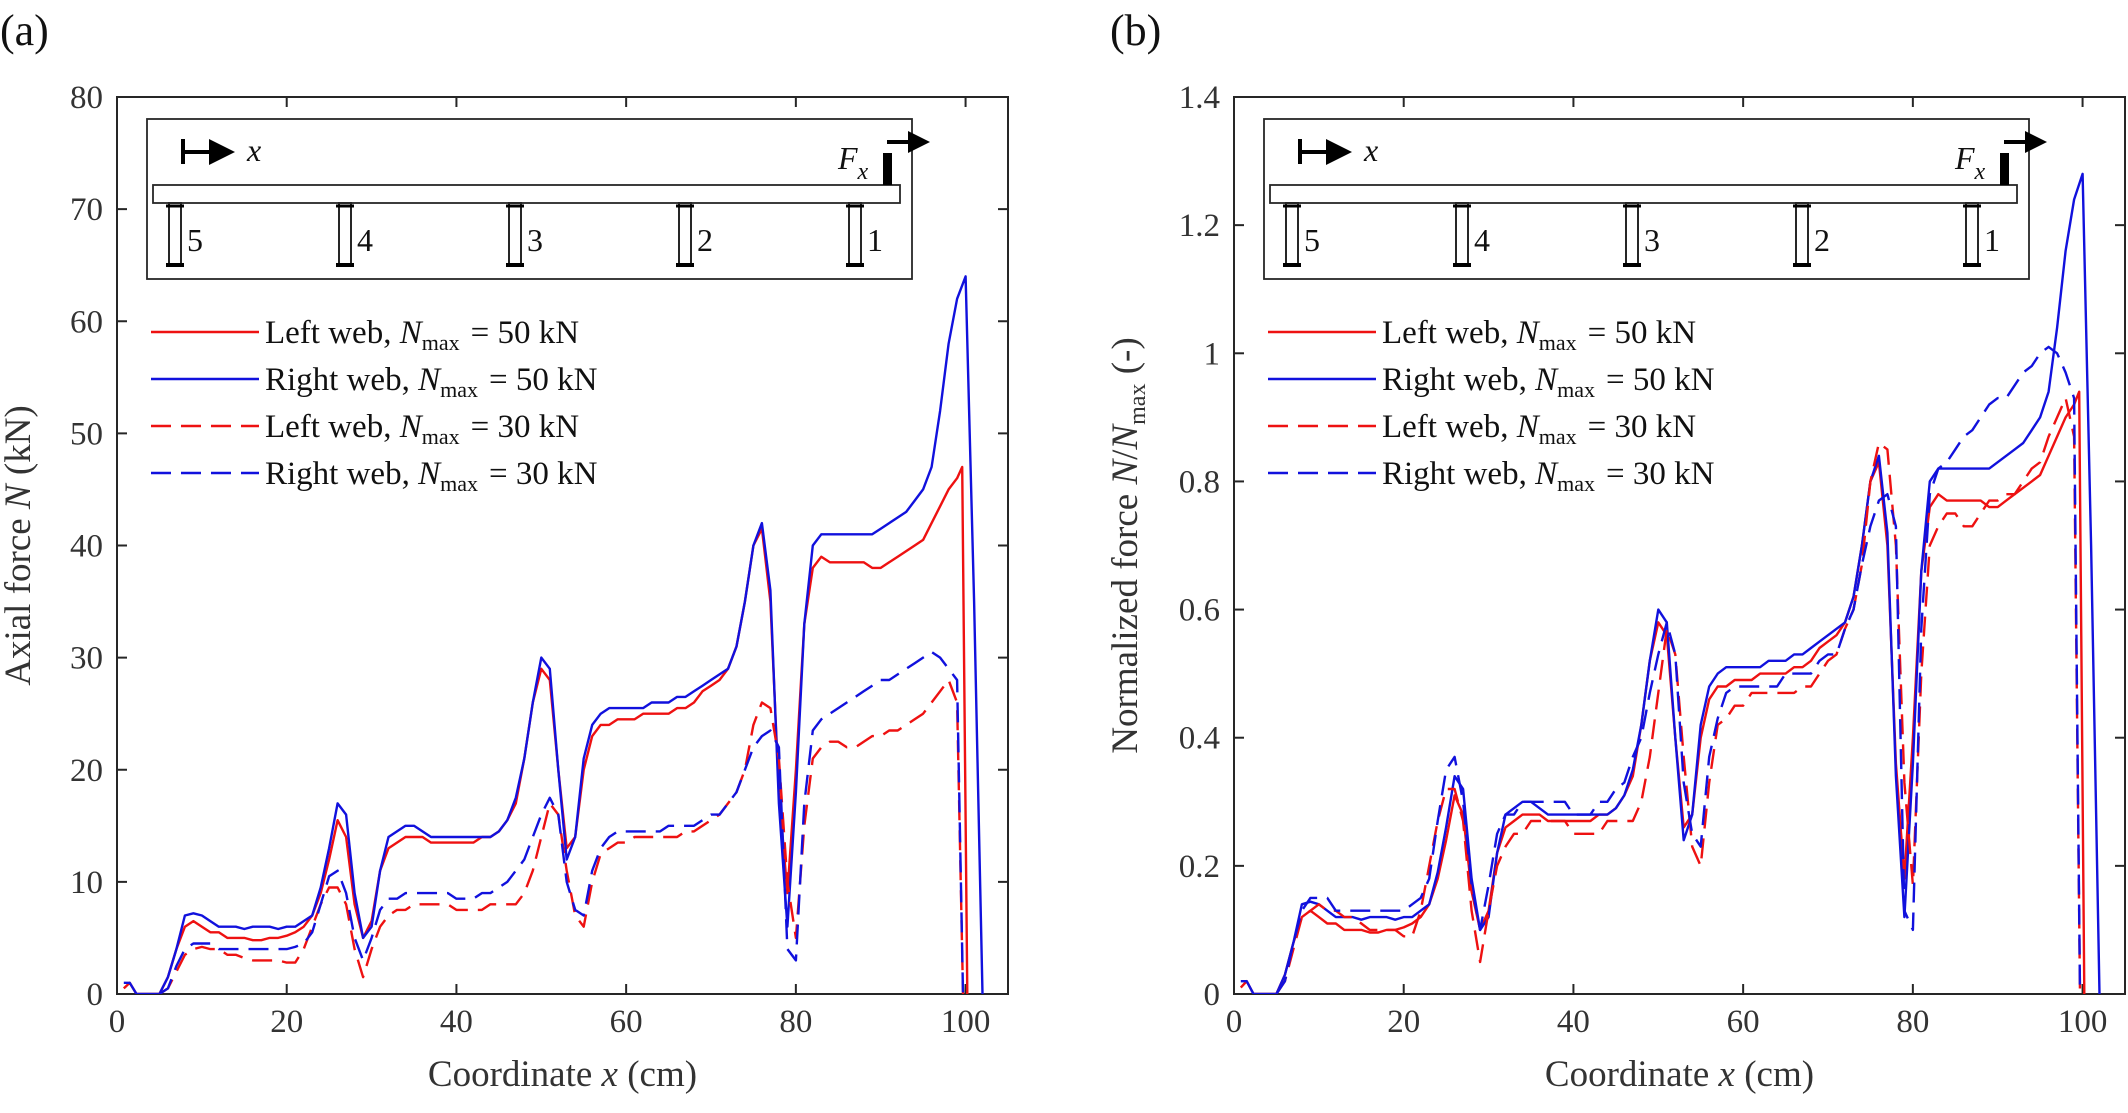 This screenshot has width=2128, height=1113. What do you see at coordinates (86, 210) in the screenshot?
I see `y-tick-label: 70` at bounding box center [86, 210].